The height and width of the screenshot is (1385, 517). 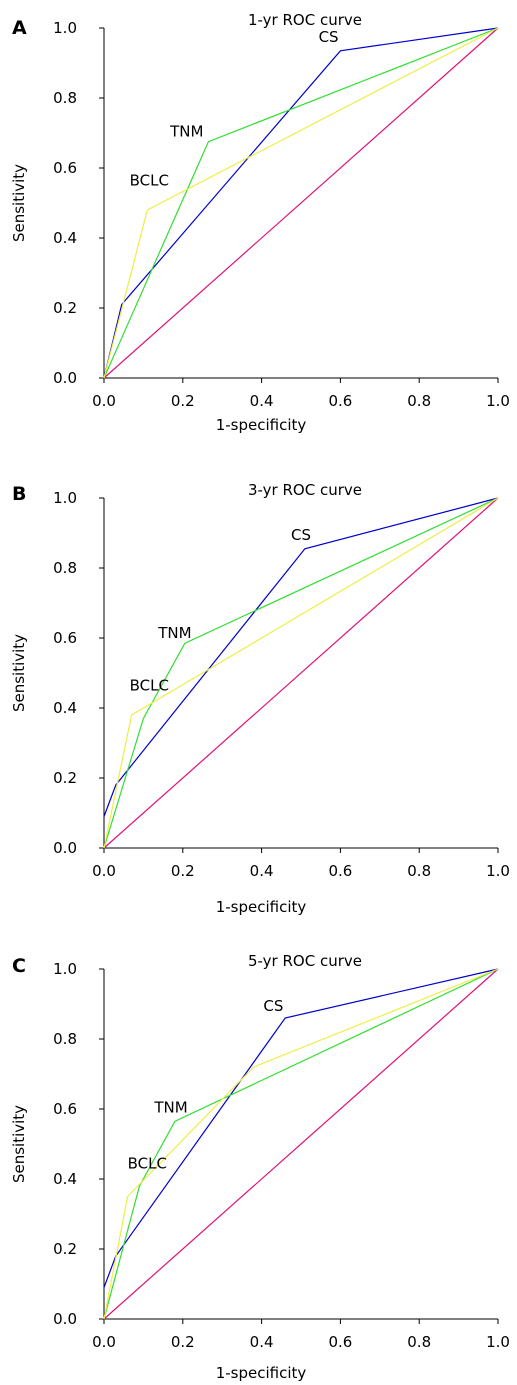 I want to click on panel-letter: A, so click(x=19, y=28).